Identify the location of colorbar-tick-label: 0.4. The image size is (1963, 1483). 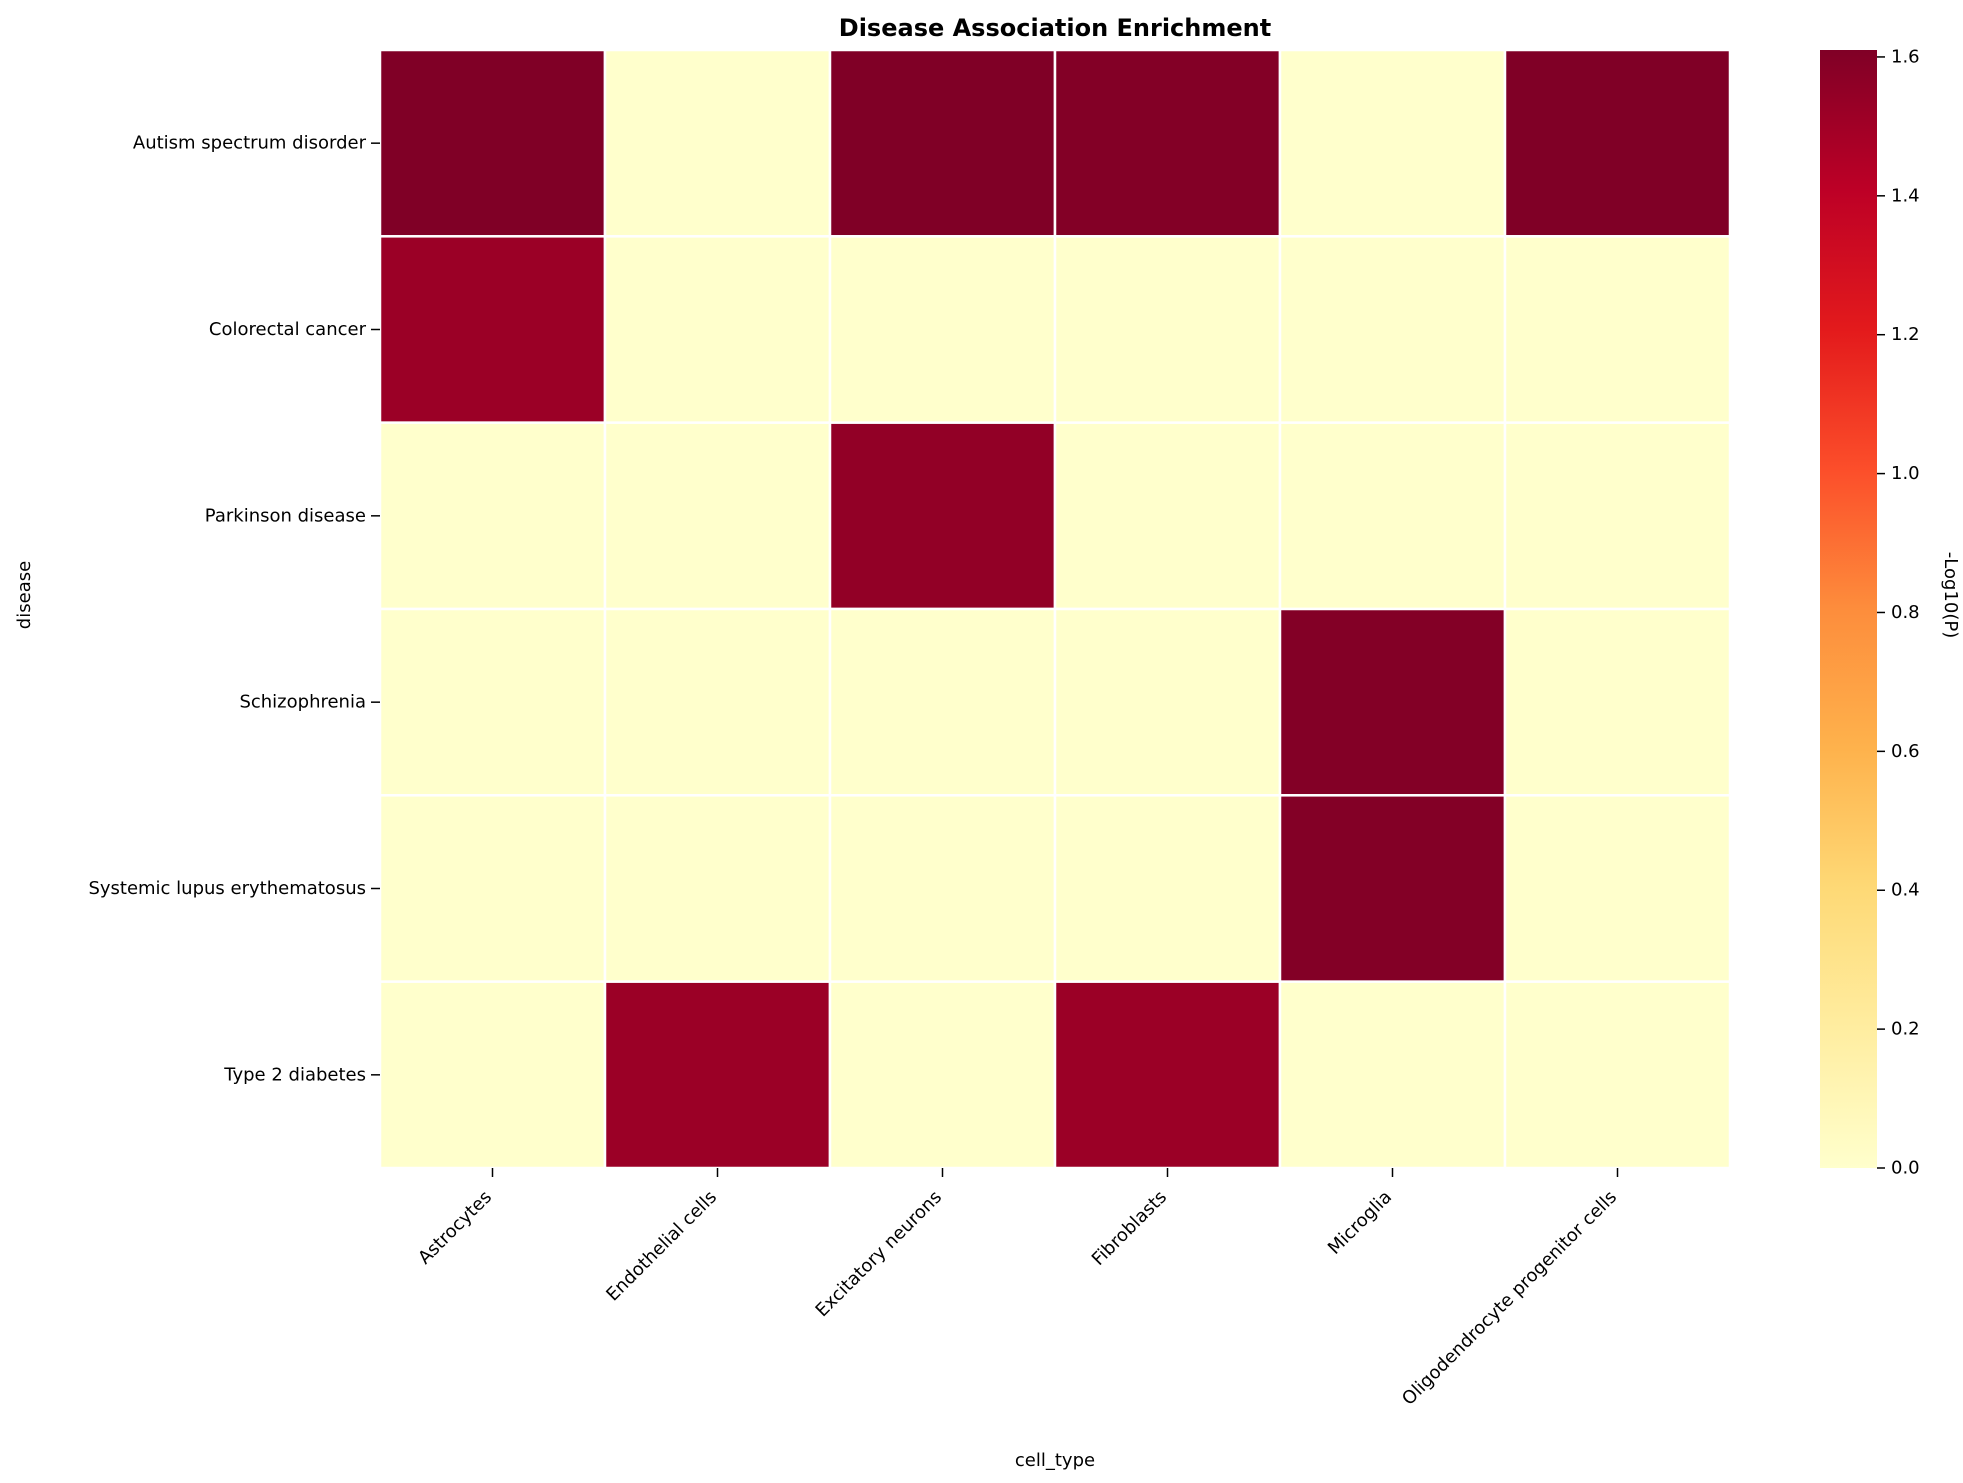
(1905, 890).